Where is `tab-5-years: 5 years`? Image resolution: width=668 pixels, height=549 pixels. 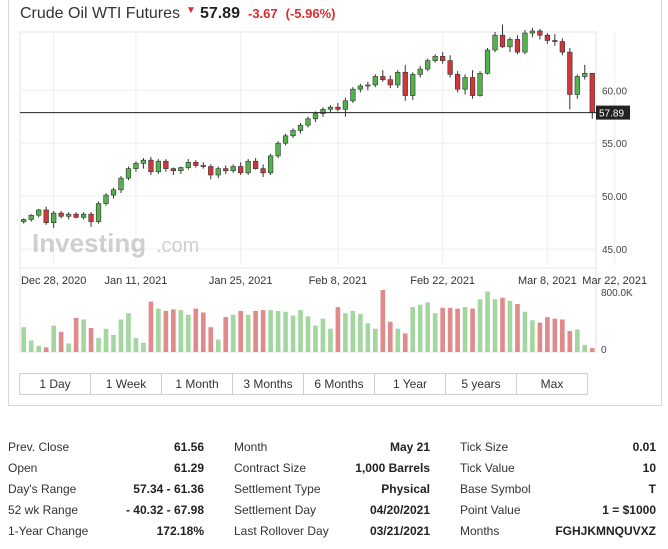
tab-5-years: 5 years is located at coordinates (481, 384).